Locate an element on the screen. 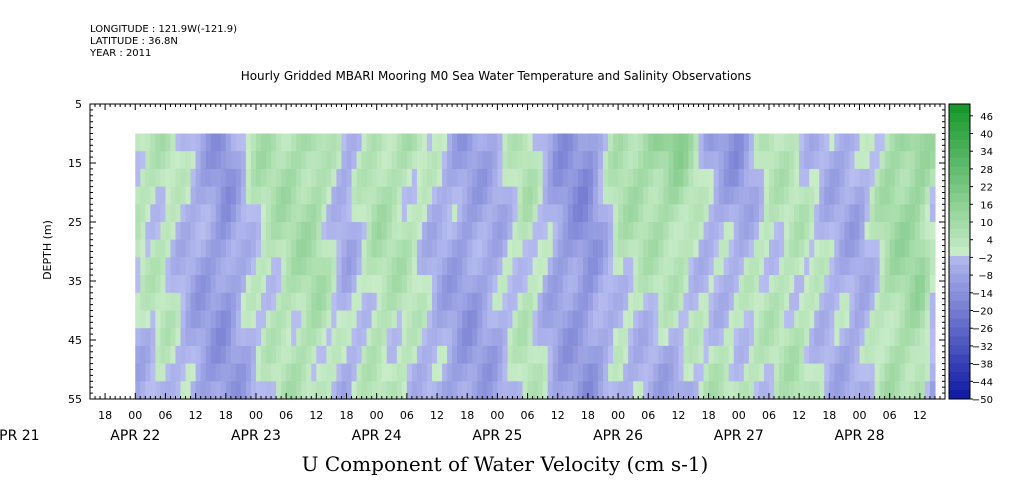 The image size is (1009, 504). colorbar-label: −50 is located at coordinates (982, 400).